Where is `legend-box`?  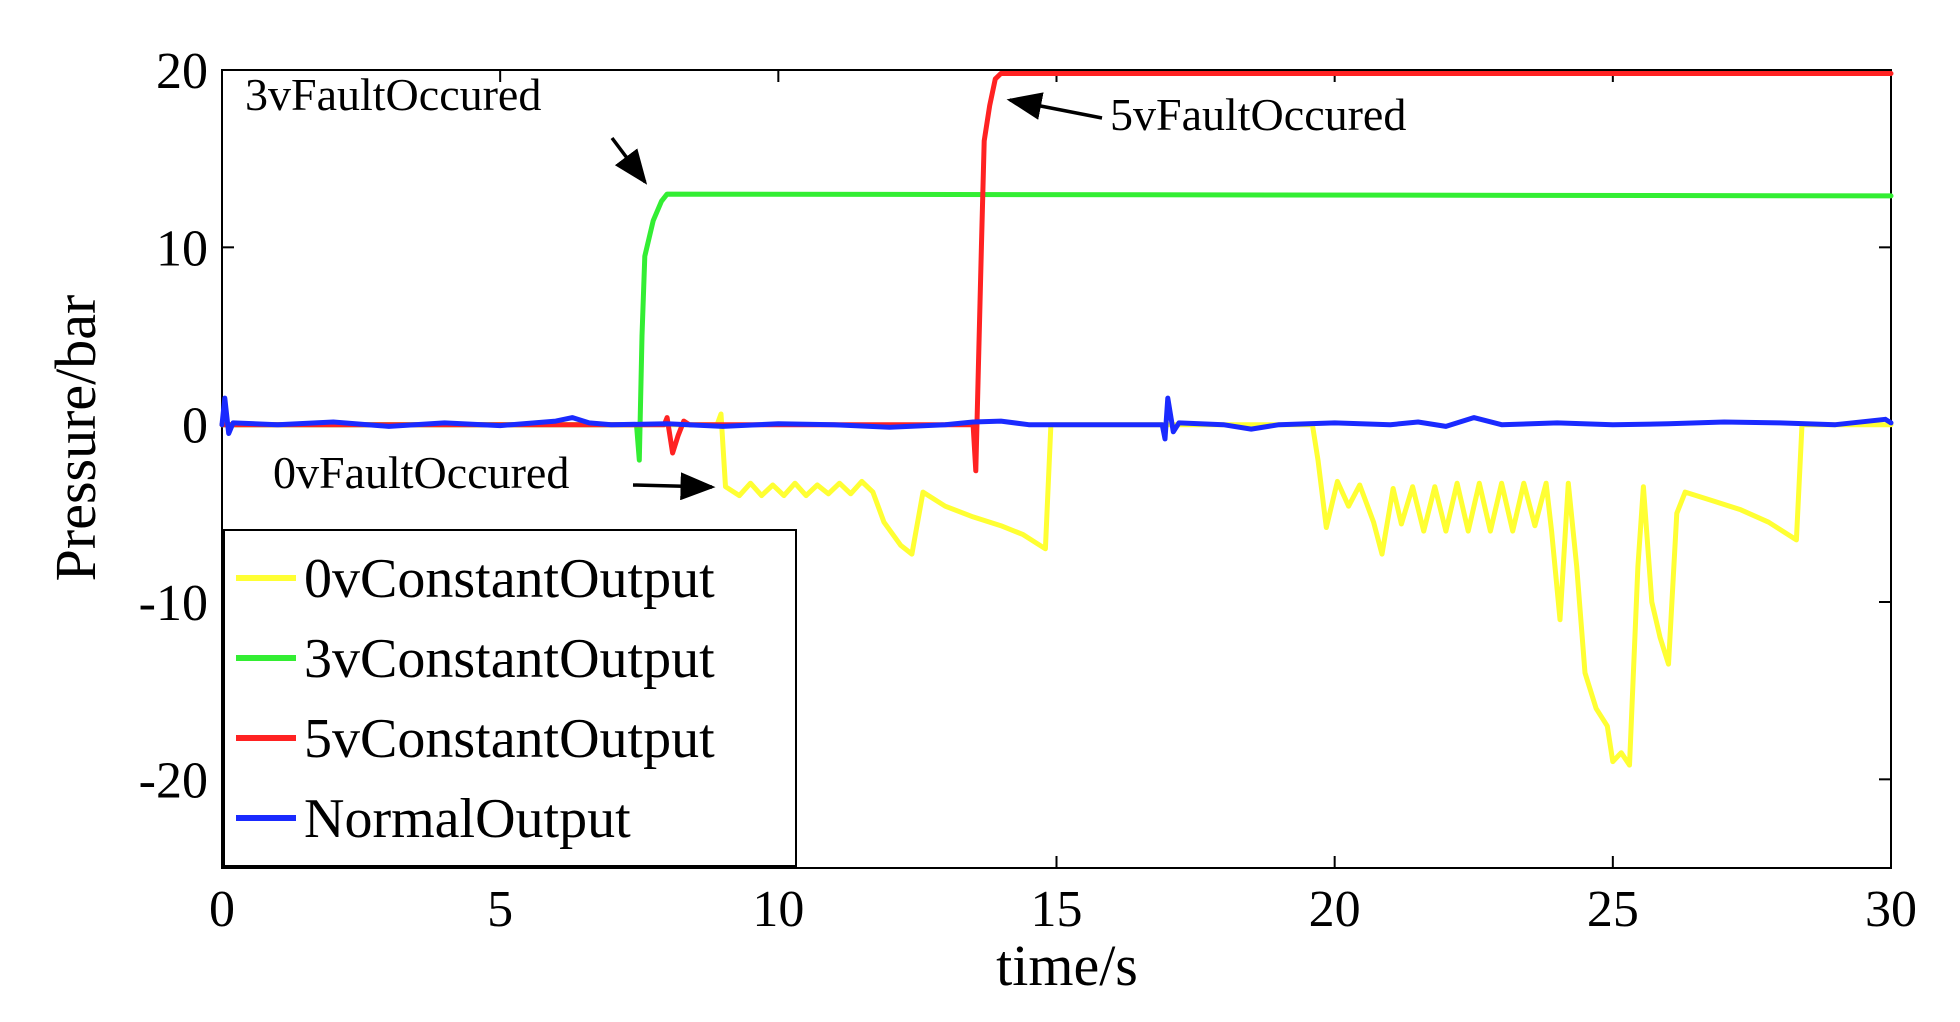
legend-box is located at coordinates (510, 698).